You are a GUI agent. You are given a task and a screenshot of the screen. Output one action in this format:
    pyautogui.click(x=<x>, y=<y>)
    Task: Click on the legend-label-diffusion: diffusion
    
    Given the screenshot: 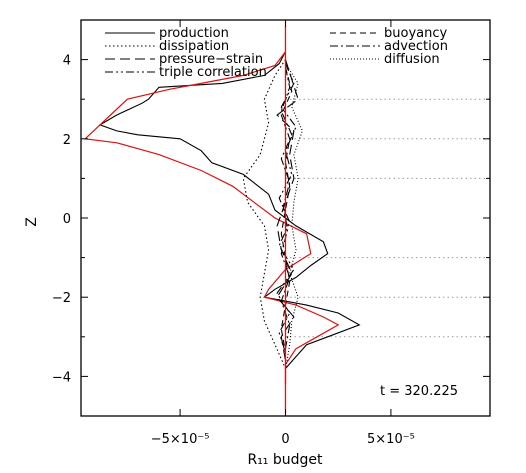 What is the action you would take?
    pyautogui.click(x=412, y=59)
    